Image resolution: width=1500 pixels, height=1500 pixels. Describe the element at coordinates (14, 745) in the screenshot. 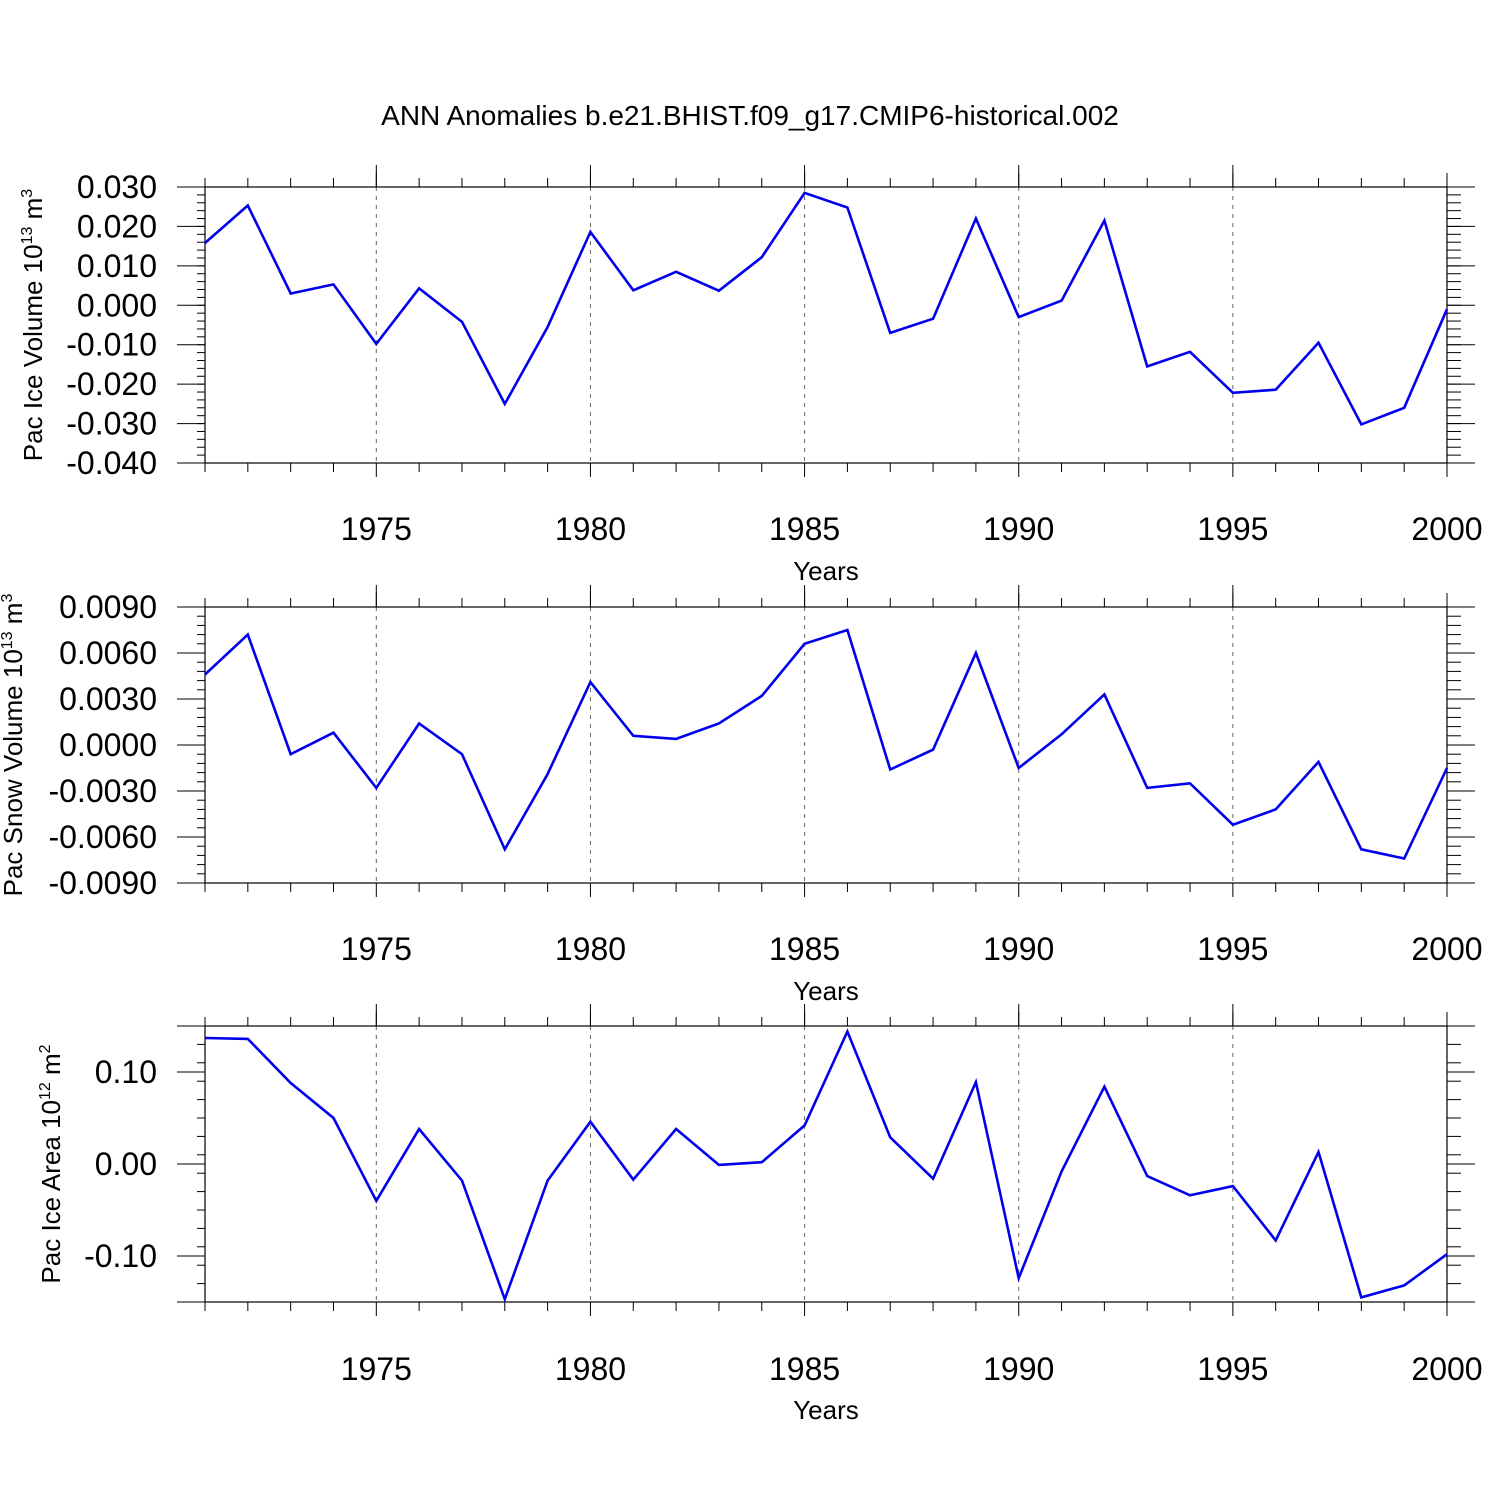

I see `y-axis-title: Pac Snow Volume 1013 m3` at that location.